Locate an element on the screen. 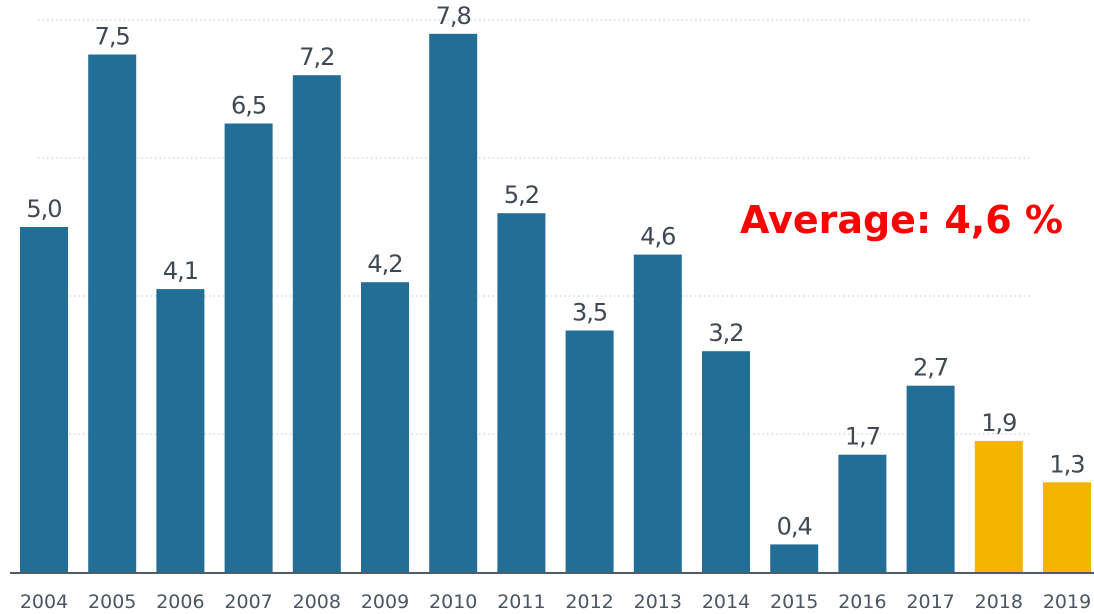  value-label-2018: 1,9 is located at coordinates (998, 423).